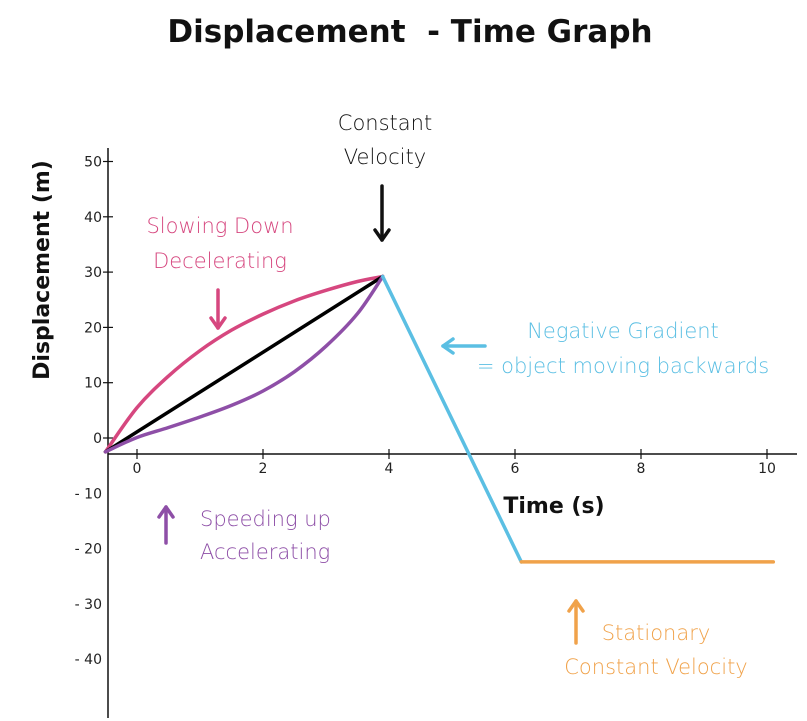 The height and width of the screenshot is (721, 807). I want to click on annotation-slowing-down: Slowing Down Decelerating, so click(220, 272).